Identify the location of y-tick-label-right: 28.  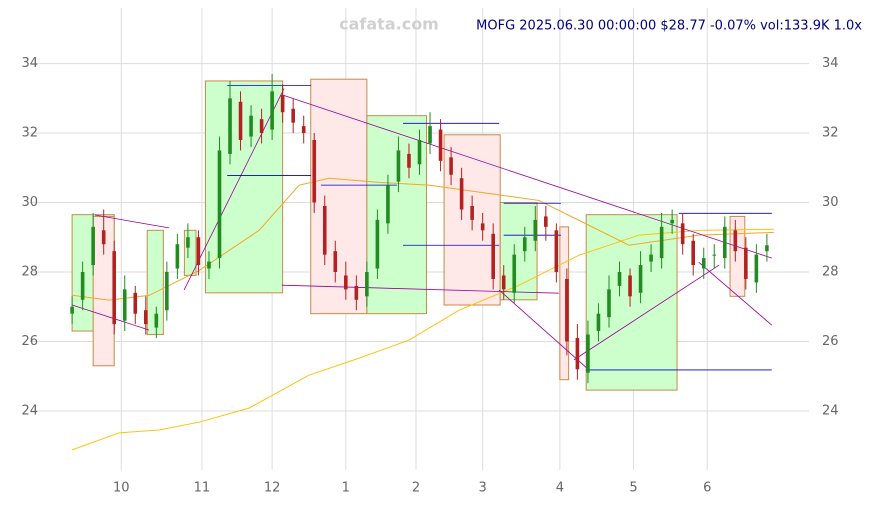
(830, 272).